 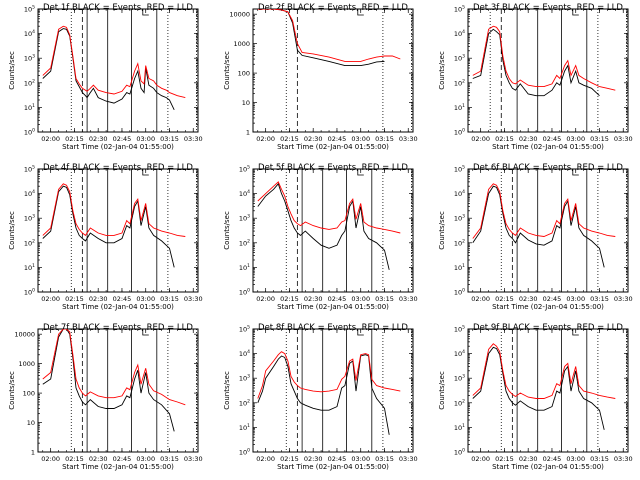 I want to click on chart-title: Det 6f BLACK = Events, RED = LLD, so click(x=548, y=168).